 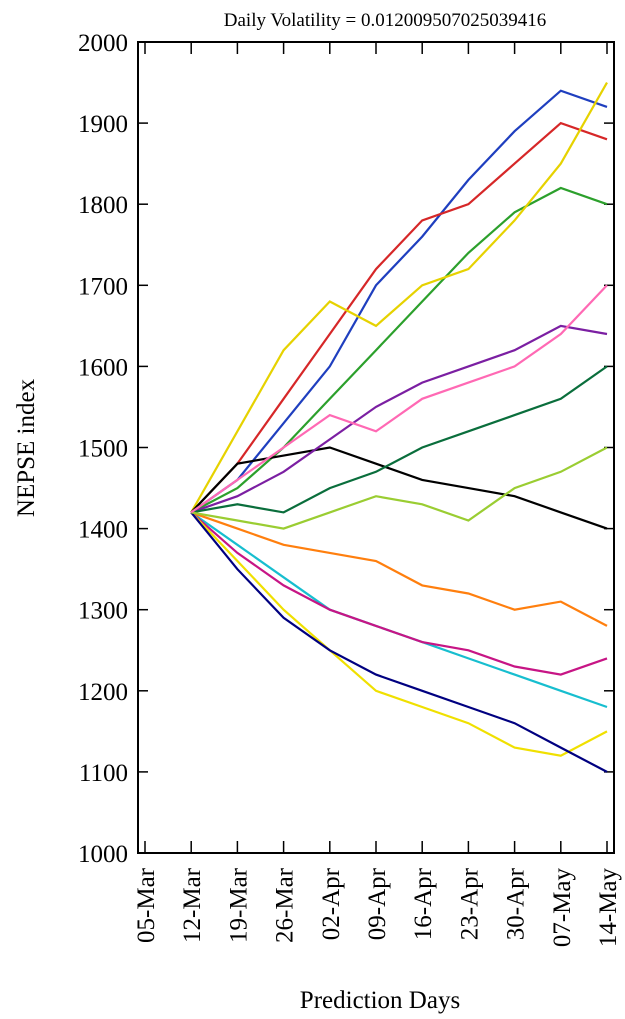 I want to click on y-tick-label: 1500, so click(x=103, y=449).